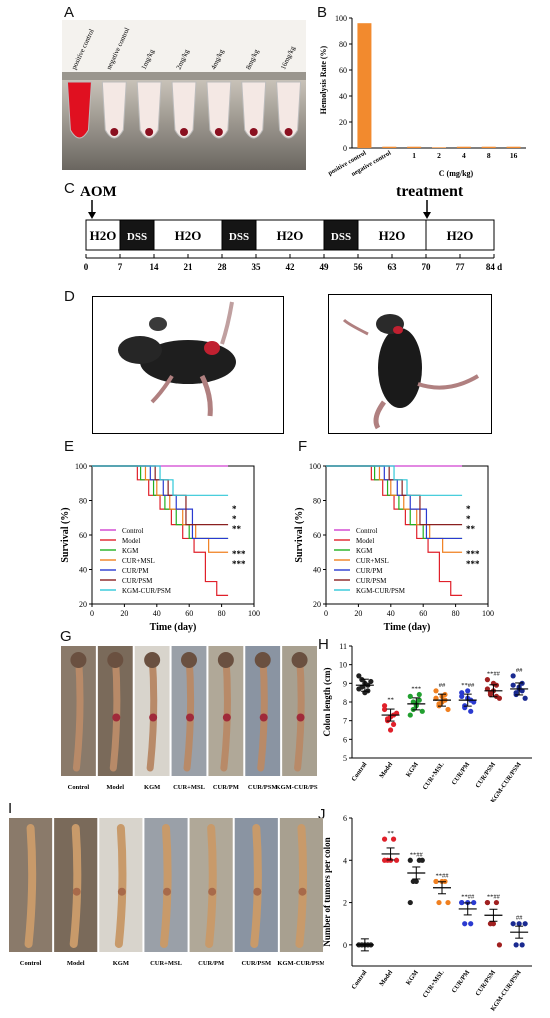 This screenshot has height=1018, width=550. What do you see at coordinates (414, 155) in the screenshot?
I see `b-xtick: 1` at bounding box center [414, 155].